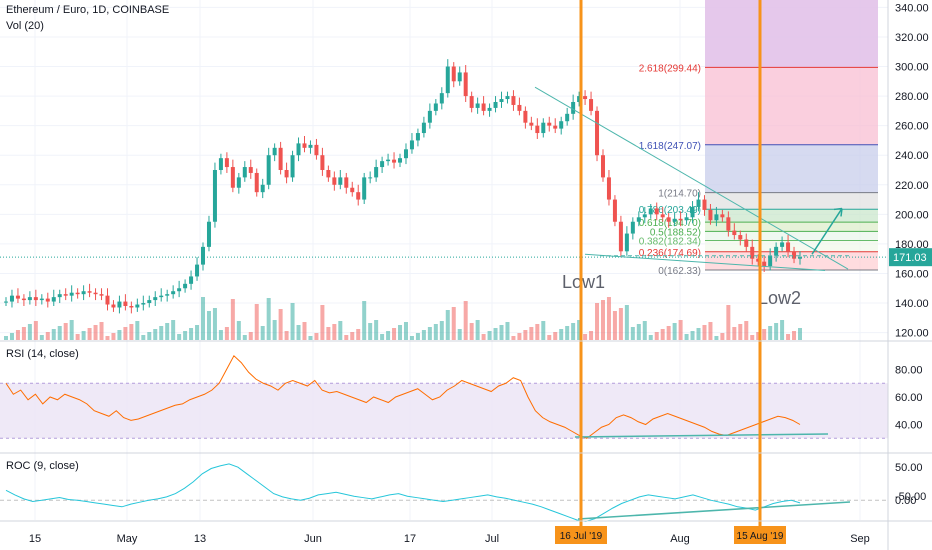  What do you see at coordinates (905, 501) in the screenshot?
I see `roc-tick-label: 0.00` at bounding box center [905, 501].